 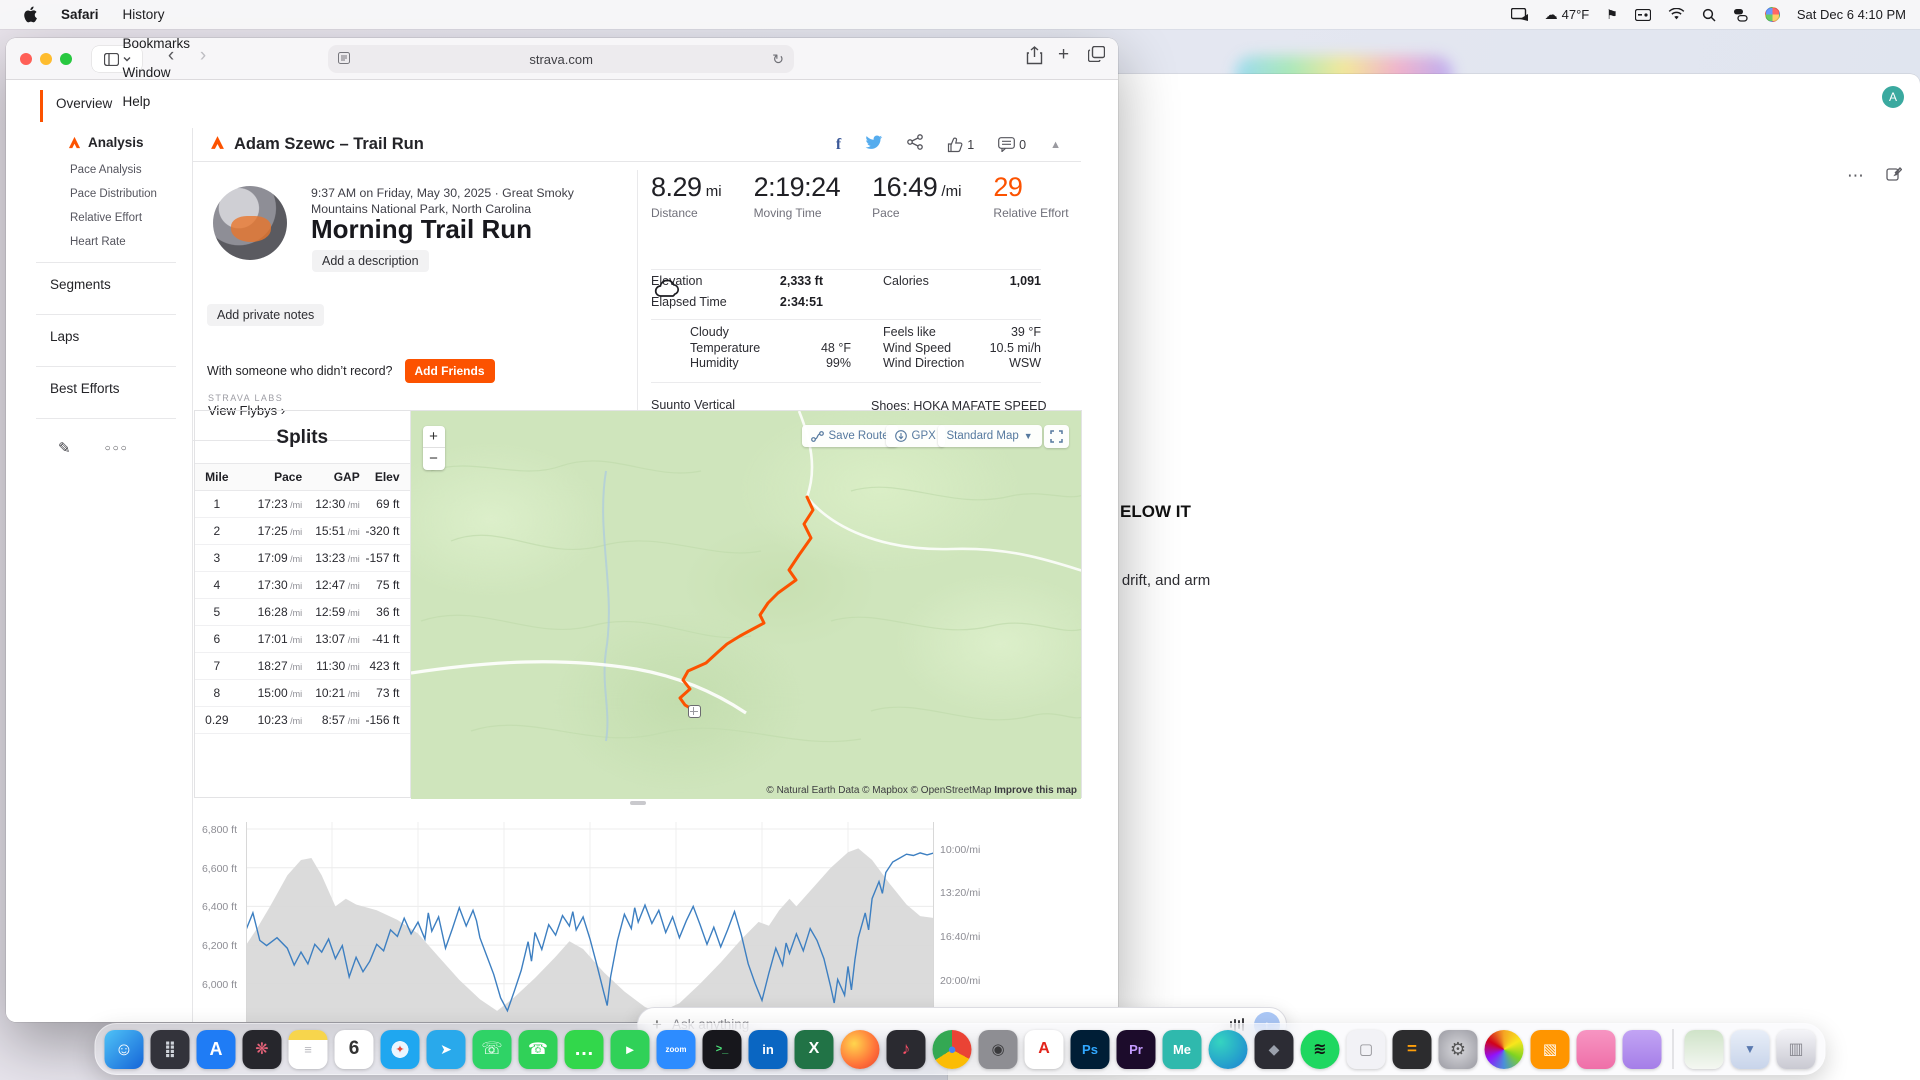 I want to click on split-row: 3 17:09 /mi 13:23 /mi -157 ft, so click(x=302, y=558).